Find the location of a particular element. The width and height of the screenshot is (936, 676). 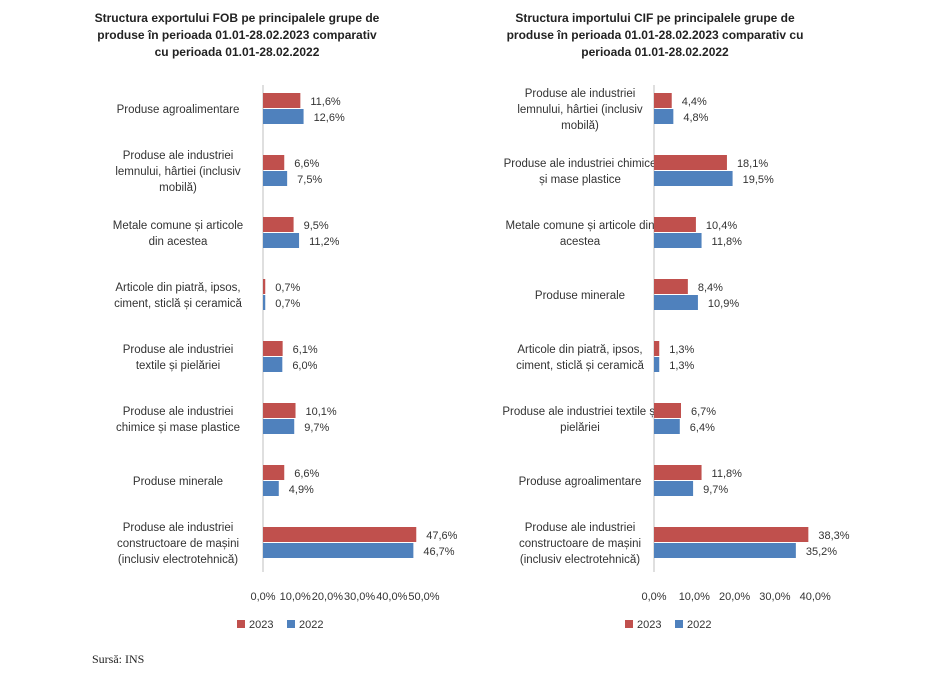

data-label-2023: 4,4% is located at coordinates (694, 102).